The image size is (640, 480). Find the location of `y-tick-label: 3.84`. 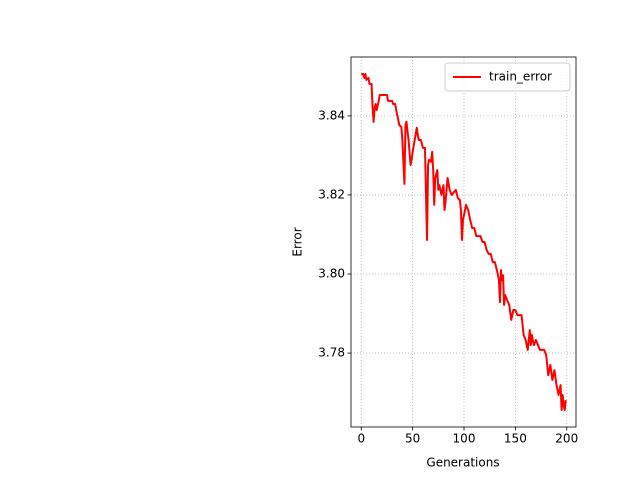

y-tick-label: 3.84 is located at coordinates (331, 115).